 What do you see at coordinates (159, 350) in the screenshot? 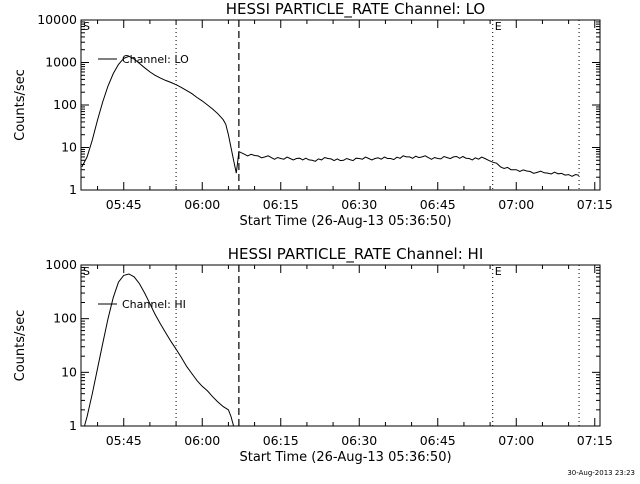
I see `series-line` at bounding box center [159, 350].